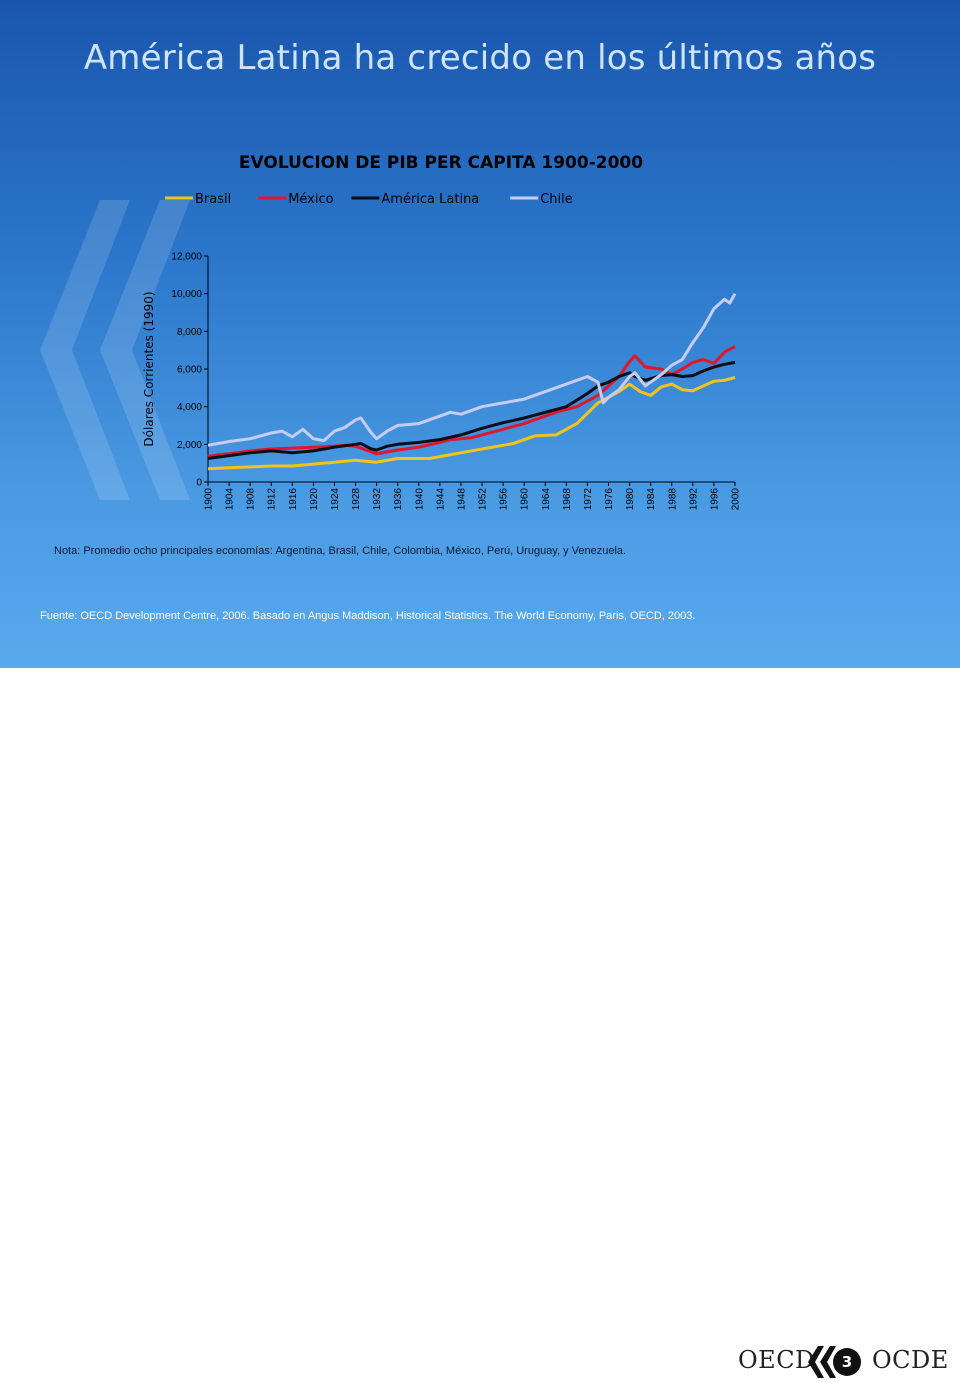 The image size is (960, 1382). Describe the element at coordinates (149, 368) in the screenshot. I see `y-axis-label: Dólares Corrientes (1990)` at that location.